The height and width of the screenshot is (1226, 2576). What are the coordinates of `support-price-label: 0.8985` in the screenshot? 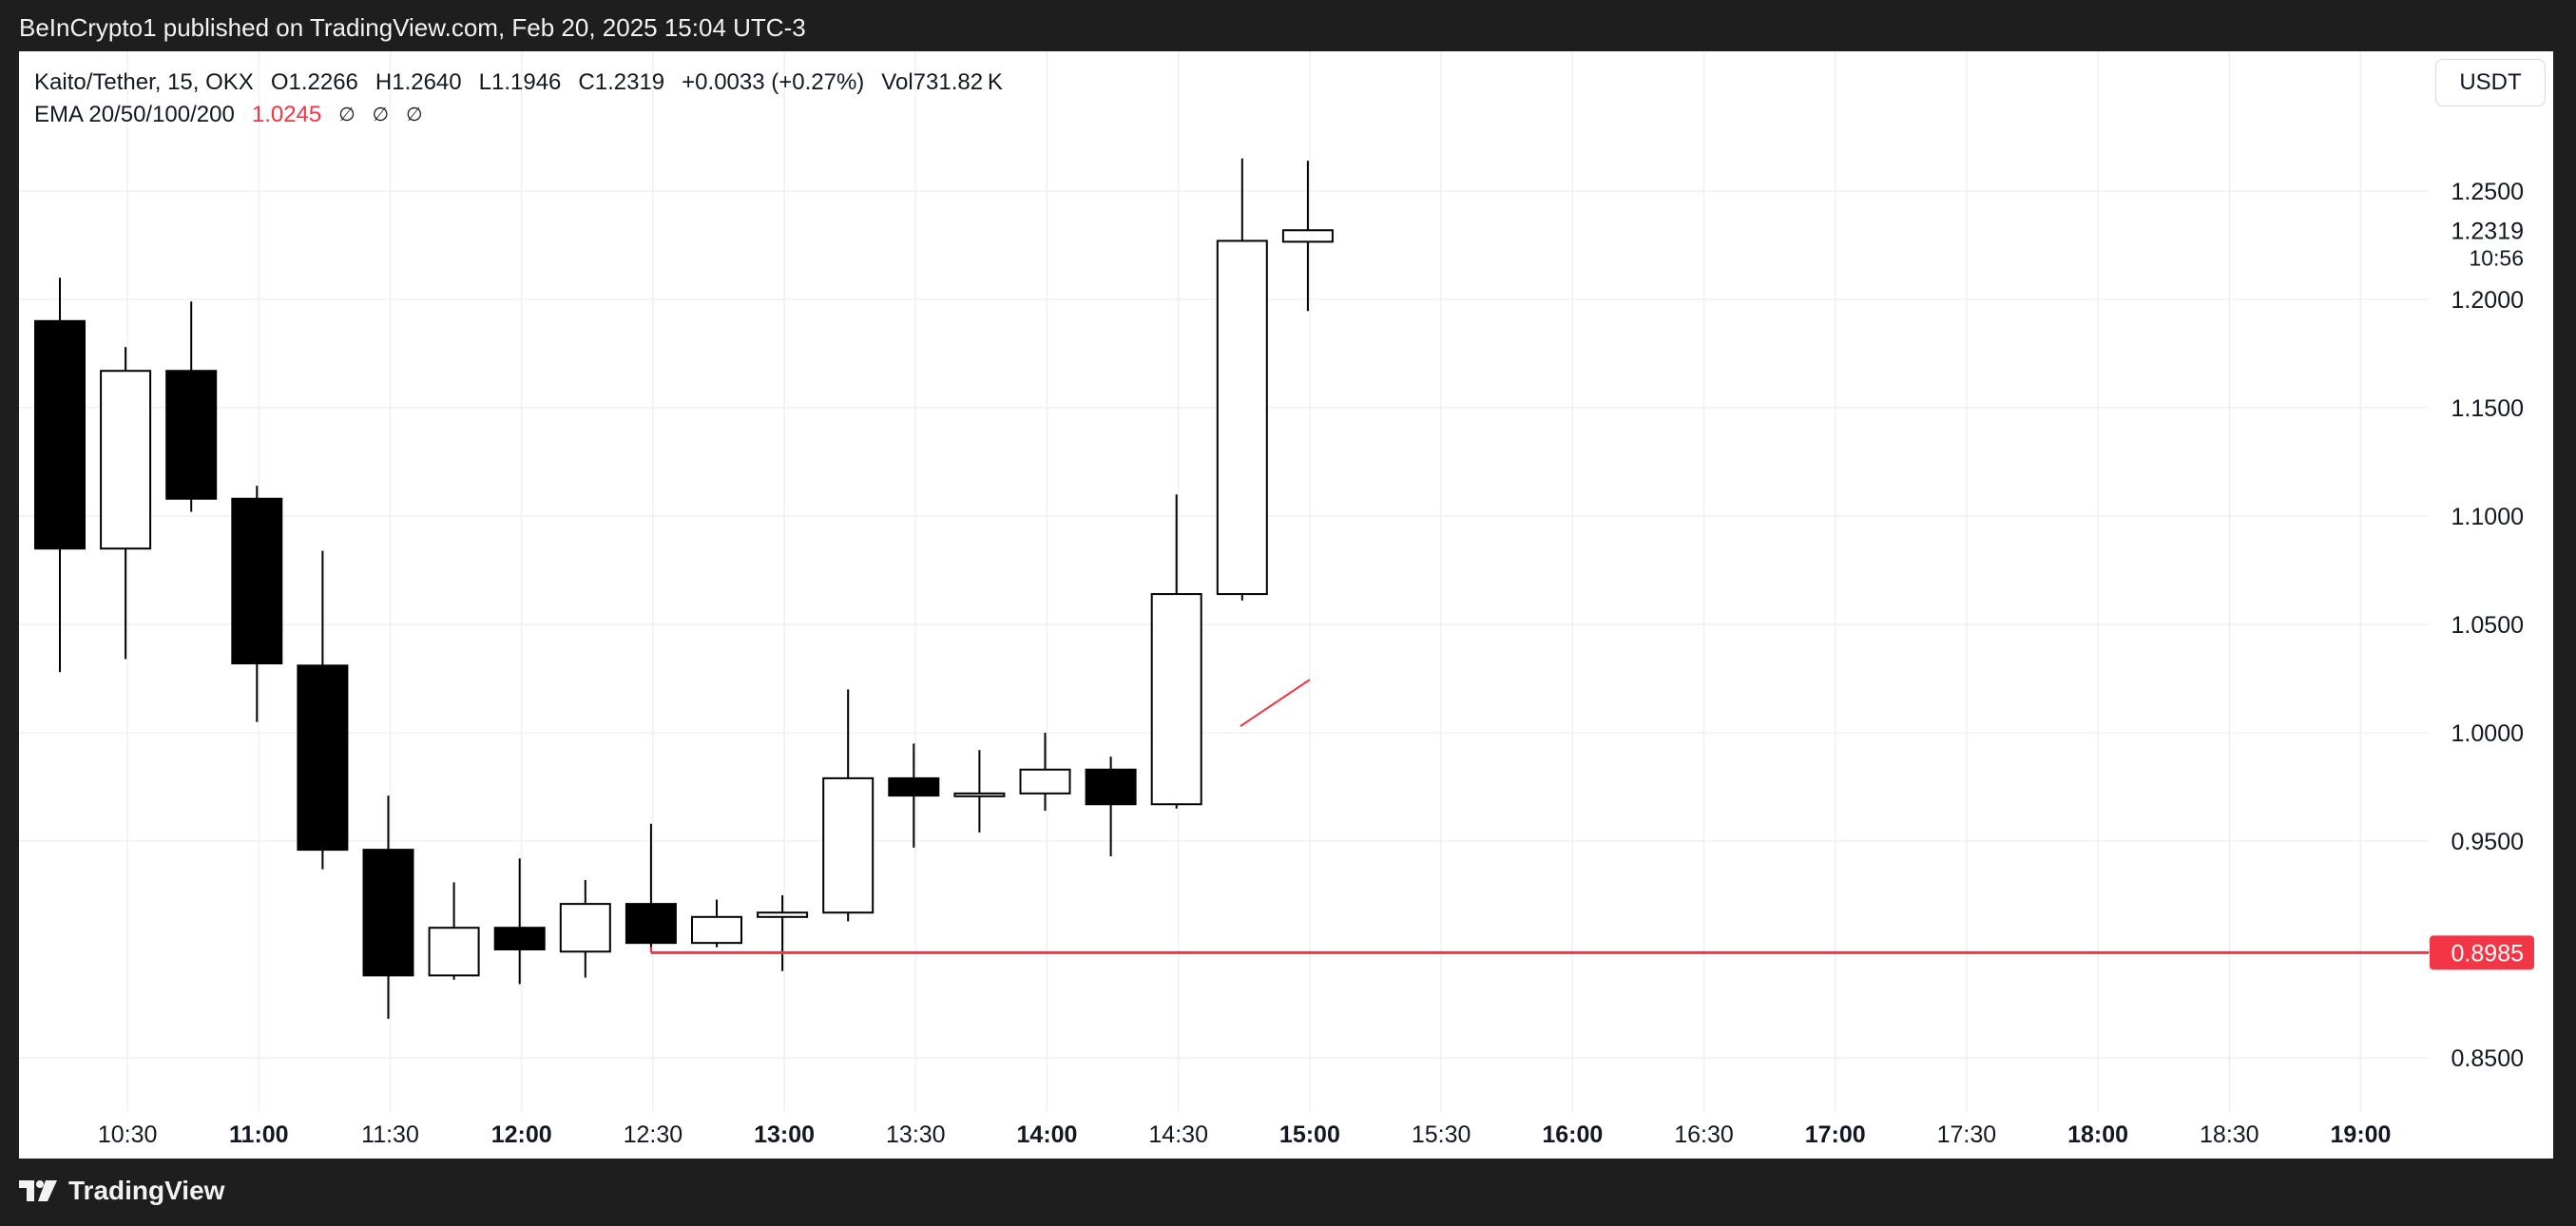 It's located at (2488, 954).